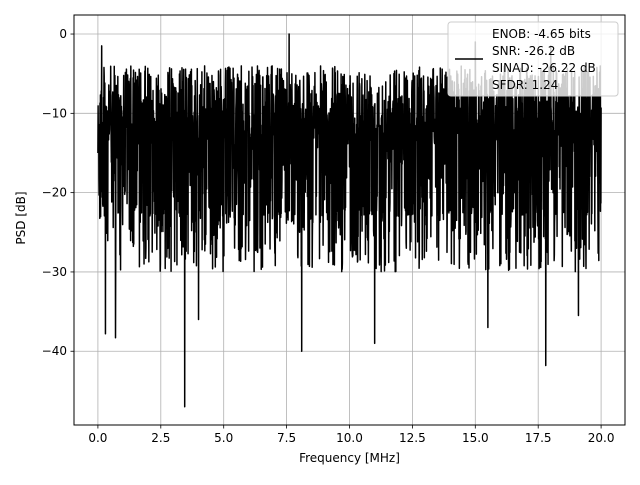  I want to click on x-tick-label: 7.5, so click(286, 438).